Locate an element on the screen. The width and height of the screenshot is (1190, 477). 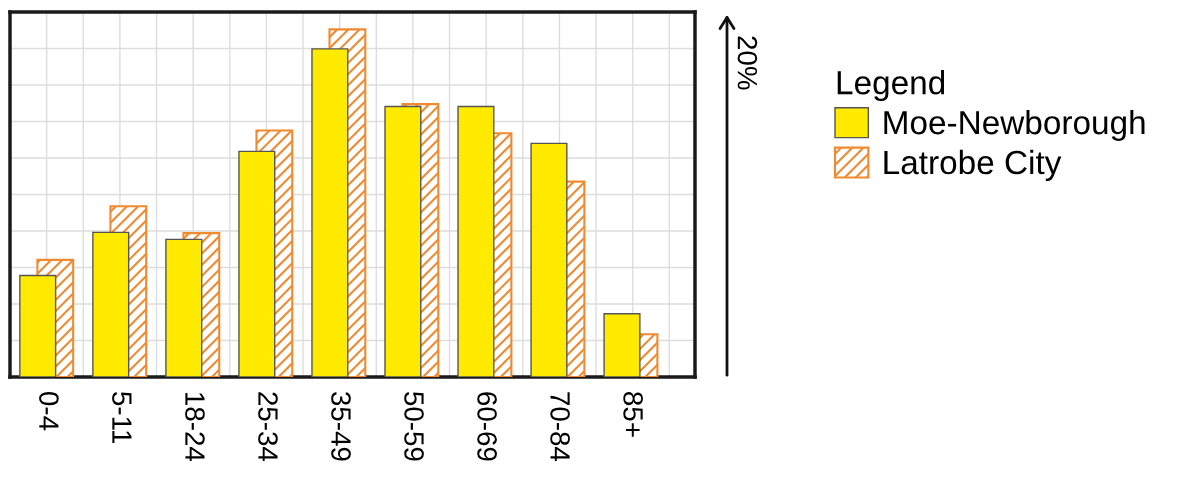
legend-label: Latrobe City is located at coordinates (973, 165).